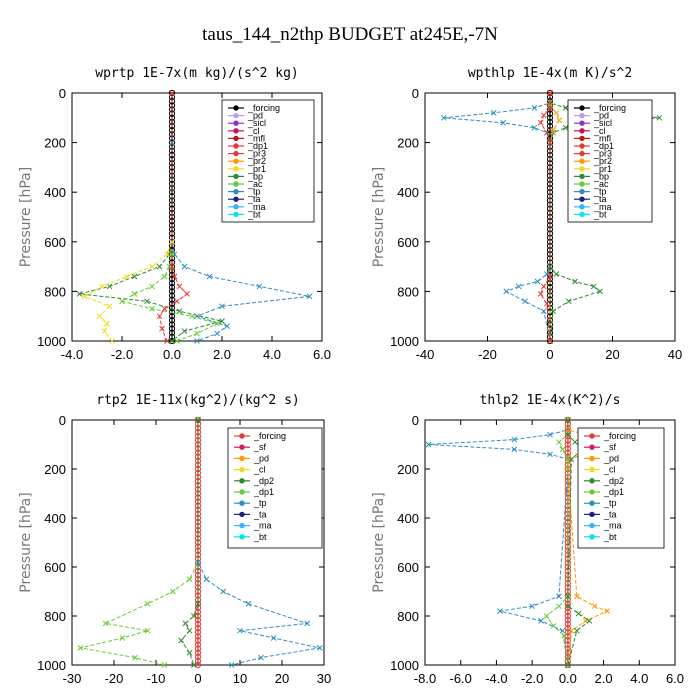 The image size is (700, 700). I want to click on series-line-bp, so click(151, 217).